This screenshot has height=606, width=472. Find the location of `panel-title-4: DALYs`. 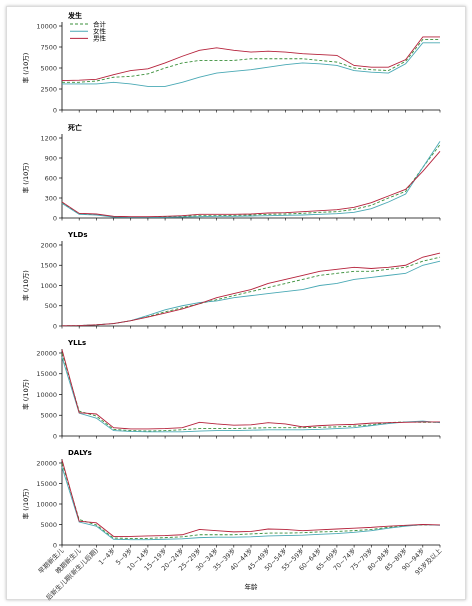

panel-title-4: DALYs is located at coordinates (80, 453).